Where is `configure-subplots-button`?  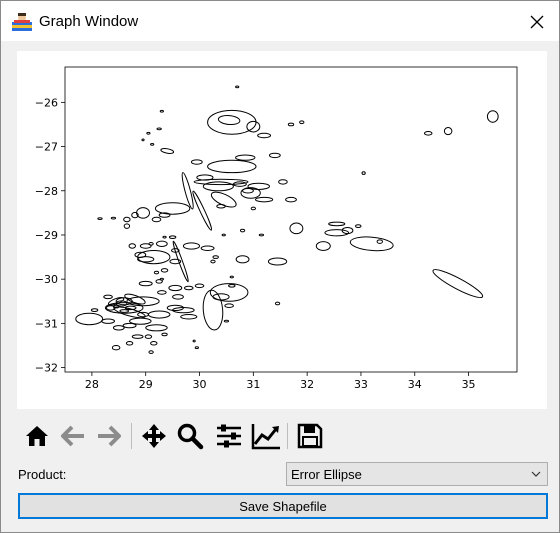 configure-subplots-button is located at coordinates (229, 436).